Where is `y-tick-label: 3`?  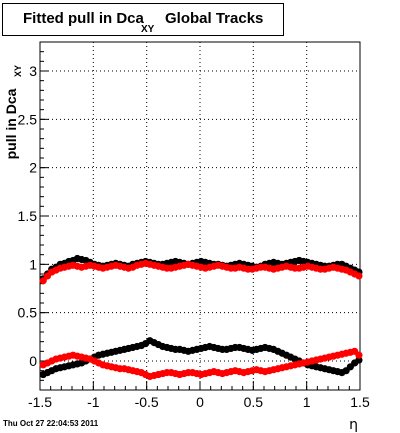 y-tick-label: 3 is located at coordinates (33, 71).